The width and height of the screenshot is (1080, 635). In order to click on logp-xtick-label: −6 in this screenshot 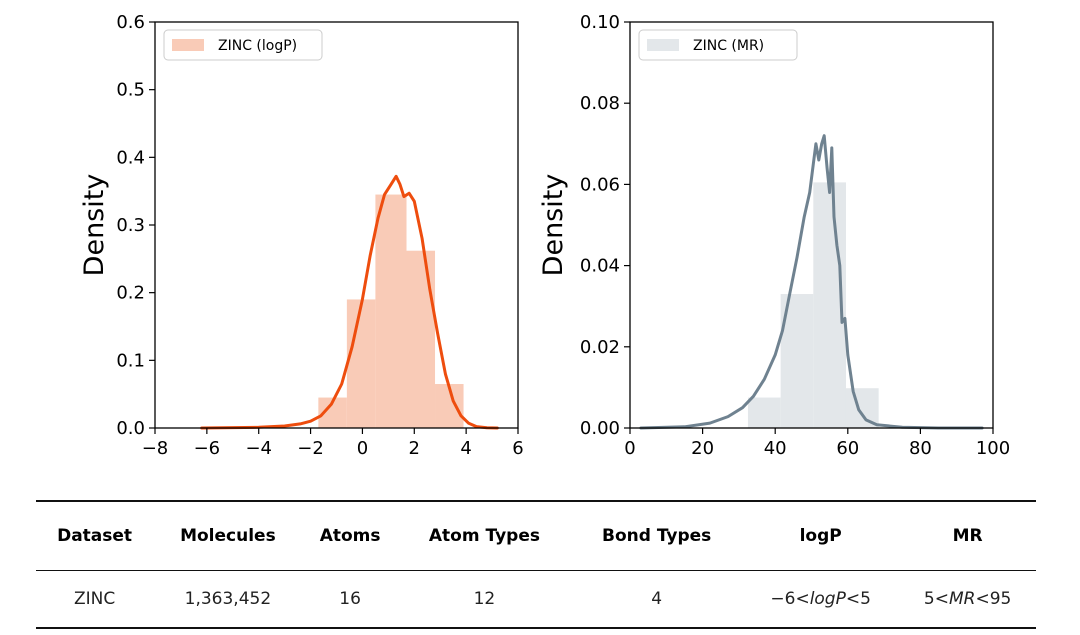, I will do `click(207, 448)`.